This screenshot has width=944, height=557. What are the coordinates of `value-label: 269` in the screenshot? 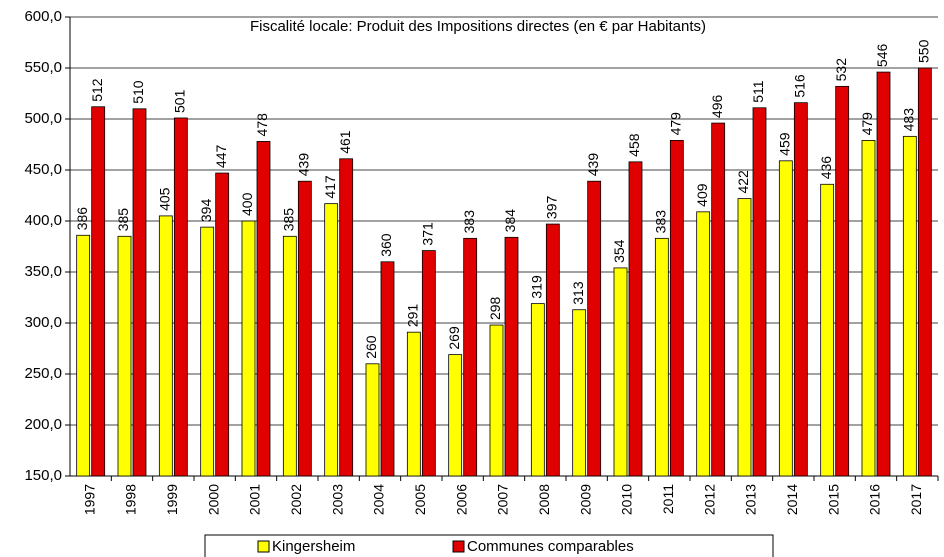 It's located at (454, 338).